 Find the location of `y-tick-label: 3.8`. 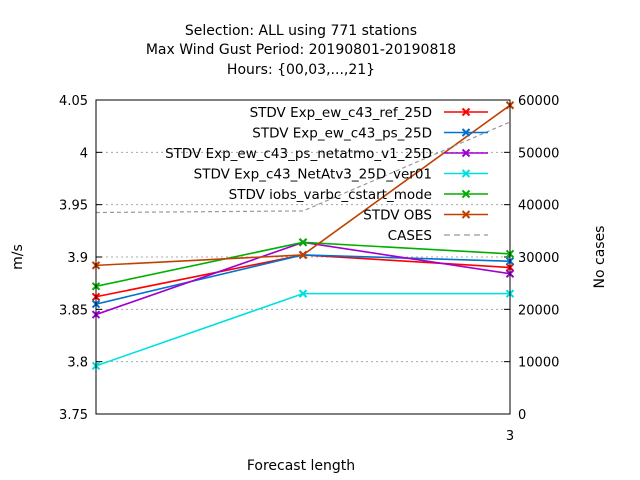

y-tick-label: 3.8 is located at coordinates (77, 363).